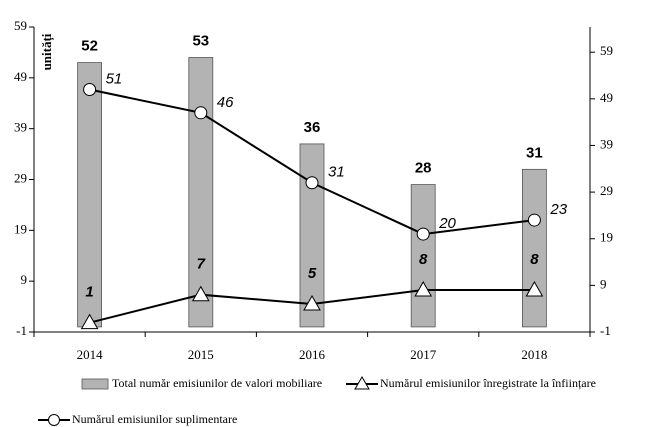 This screenshot has height=427, width=648. Describe the element at coordinates (312, 127) in the screenshot. I see `bar-value-label: 36` at that location.